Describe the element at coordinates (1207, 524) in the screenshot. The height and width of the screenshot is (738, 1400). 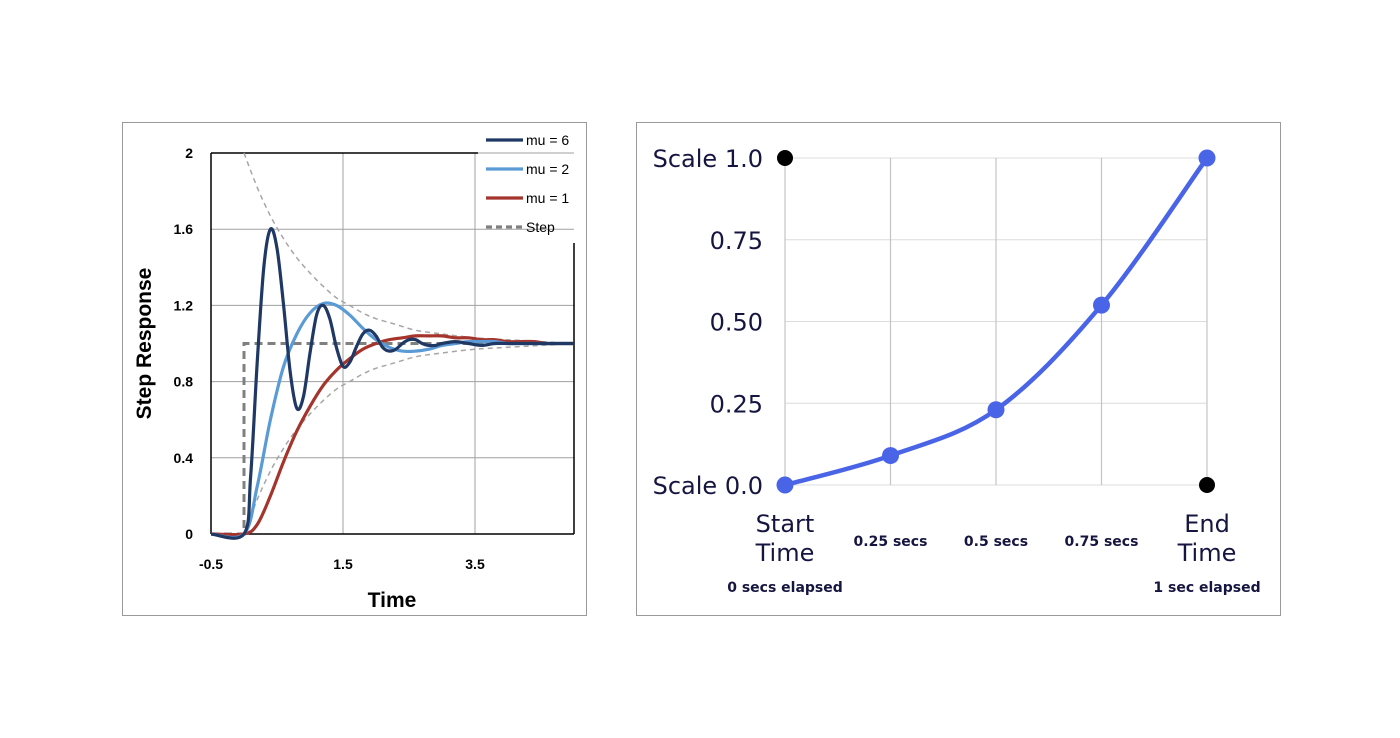
I see `x-tick-label: End` at that location.